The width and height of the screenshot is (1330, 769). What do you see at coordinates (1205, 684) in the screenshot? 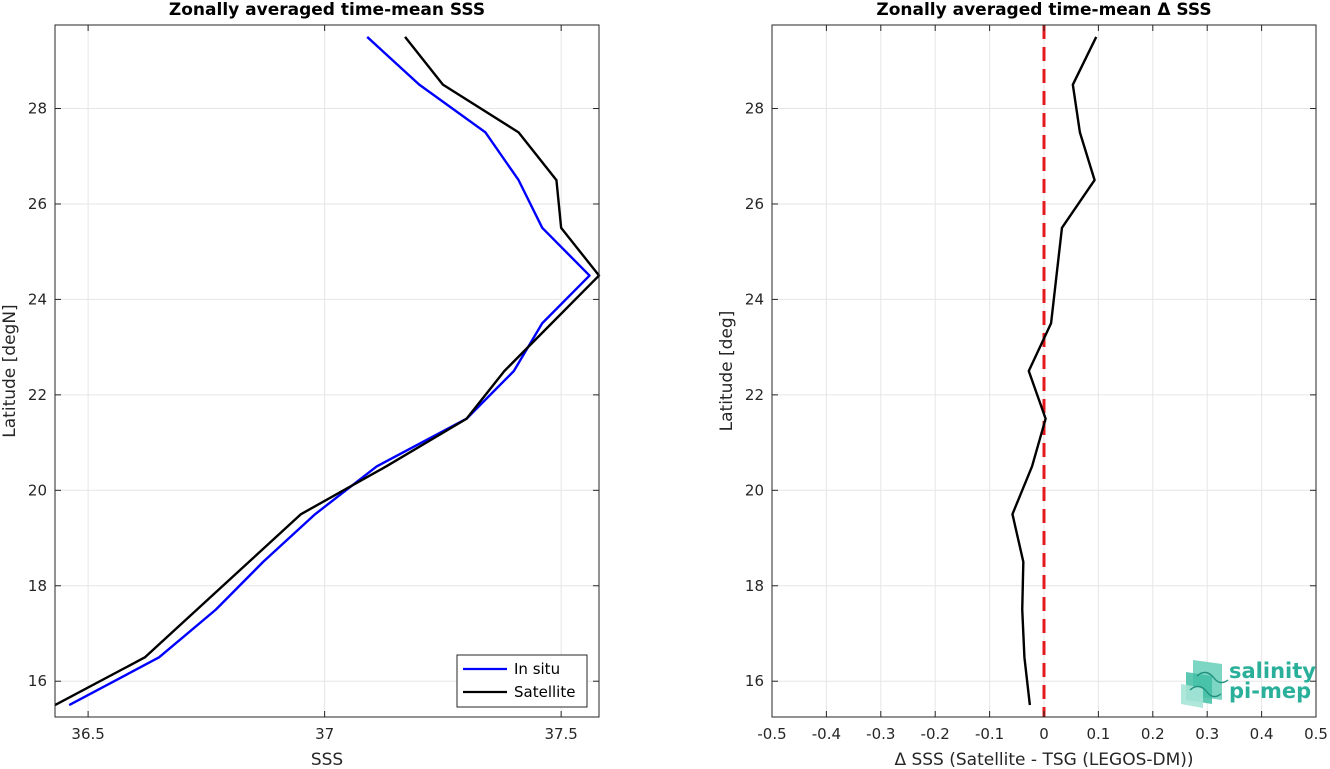
I see `wave-icon` at bounding box center [1205, 684].